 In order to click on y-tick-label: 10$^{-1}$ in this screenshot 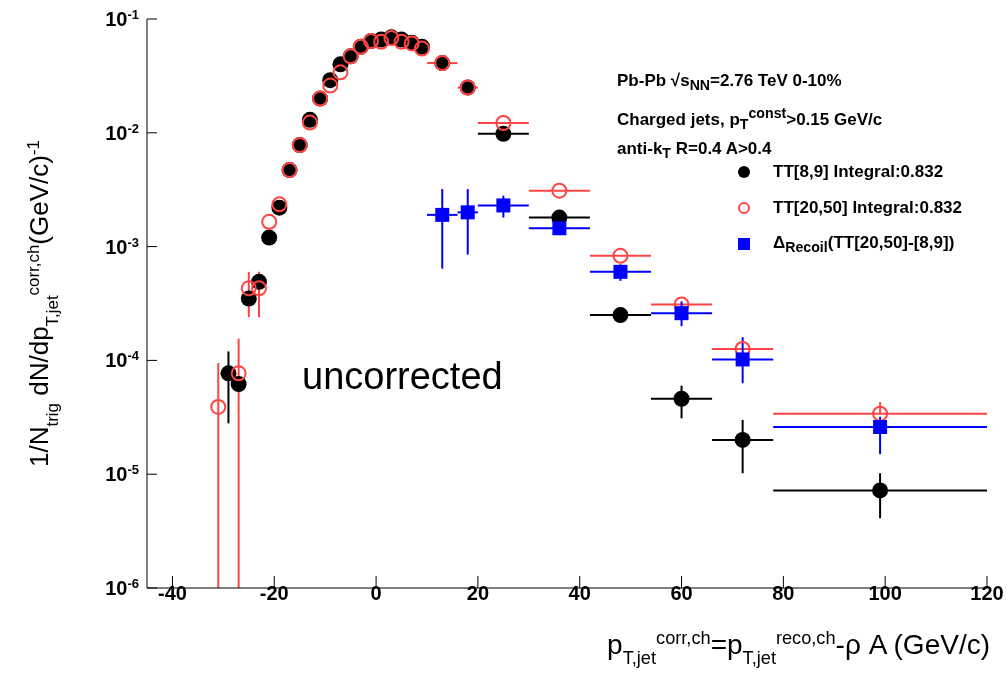, I will do `click(122, 18)`.